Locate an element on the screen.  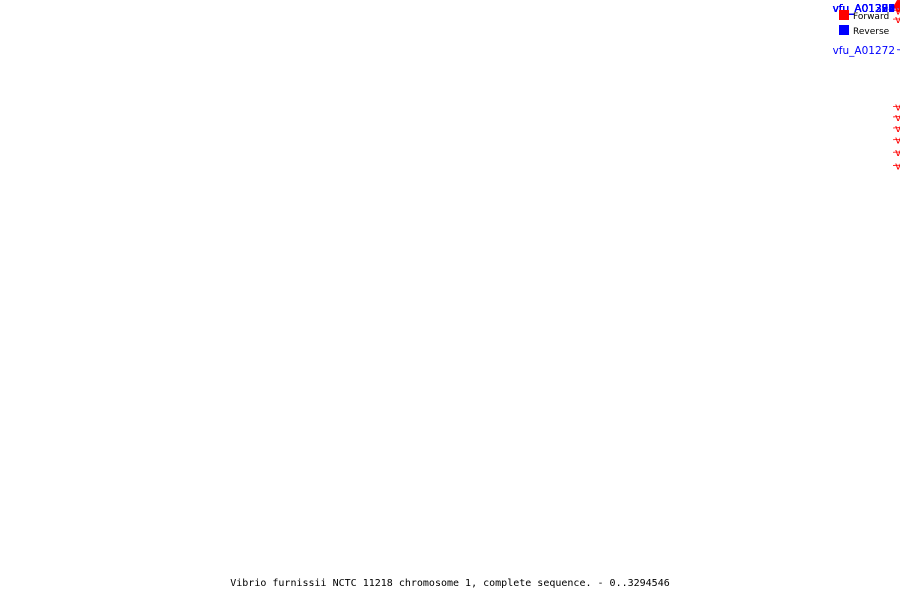
gene-label: vfu_A01280 is located at coordinates (897, 108).